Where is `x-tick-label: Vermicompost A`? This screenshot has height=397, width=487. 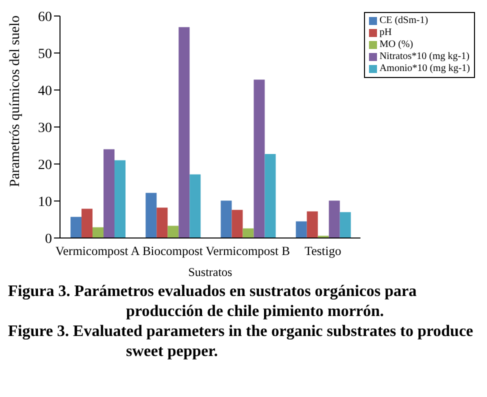
x-tick-label: Vermicompost A is located at coordinates (97, 251).